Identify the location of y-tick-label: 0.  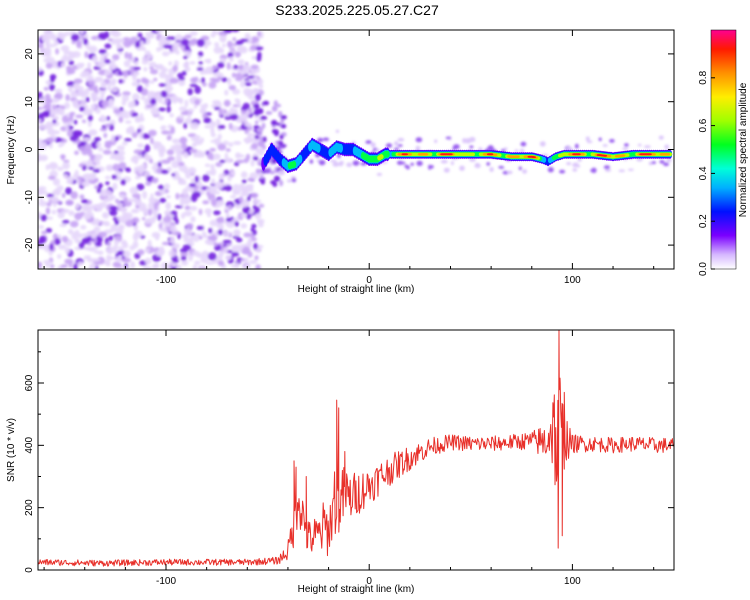
(29, 149).